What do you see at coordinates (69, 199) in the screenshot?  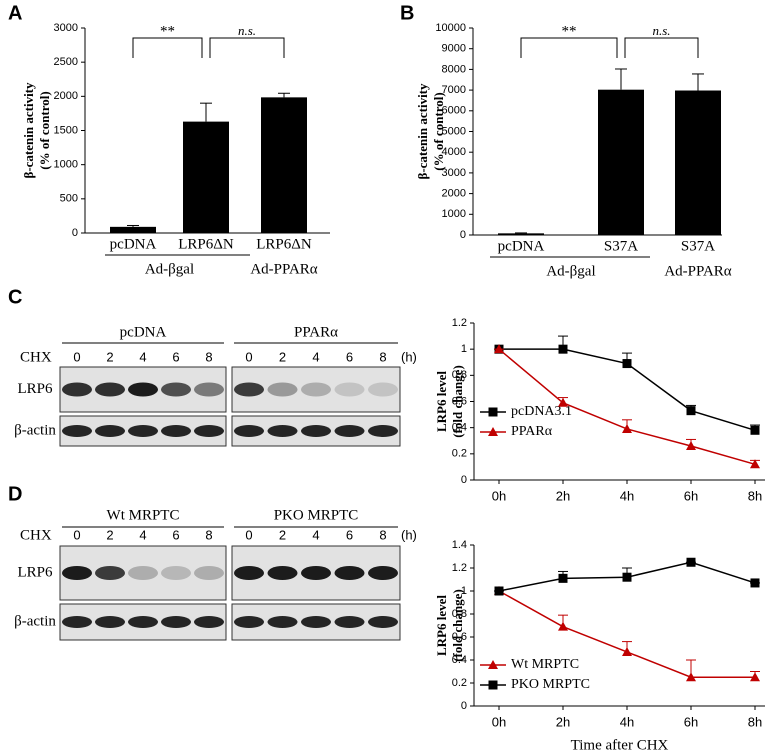 I see `y-tick-label: 500` at bounding box center [69, 199].